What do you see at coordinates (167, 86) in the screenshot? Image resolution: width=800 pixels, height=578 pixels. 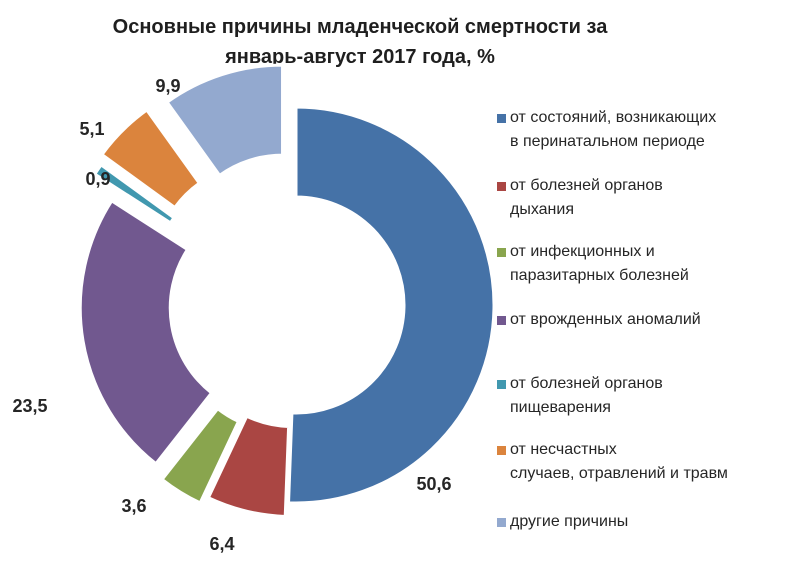 I see `data-label: 9,9` at bounding box center [167, 86].